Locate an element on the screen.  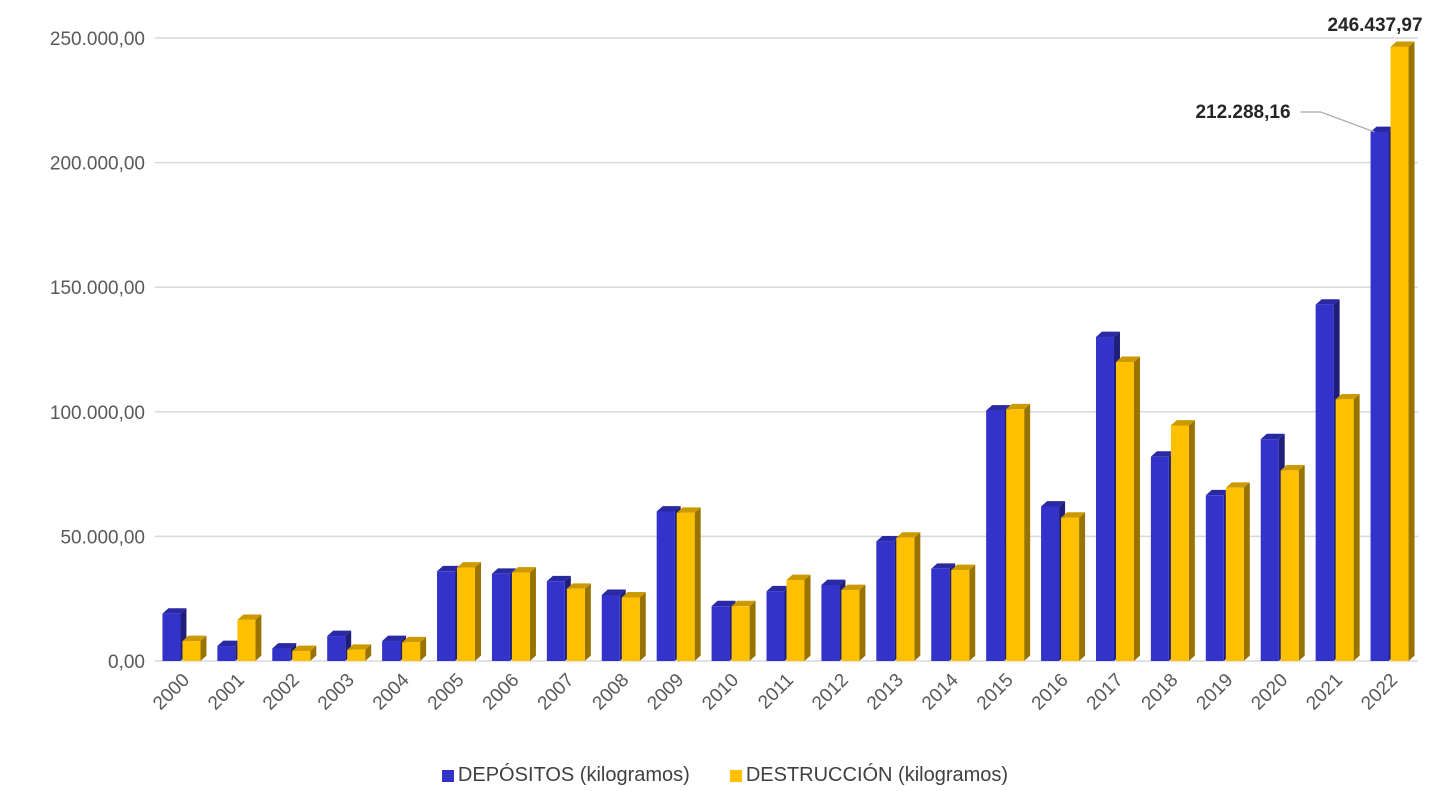
bar-destruccion-2017 is located at coordinates (1127, 508).